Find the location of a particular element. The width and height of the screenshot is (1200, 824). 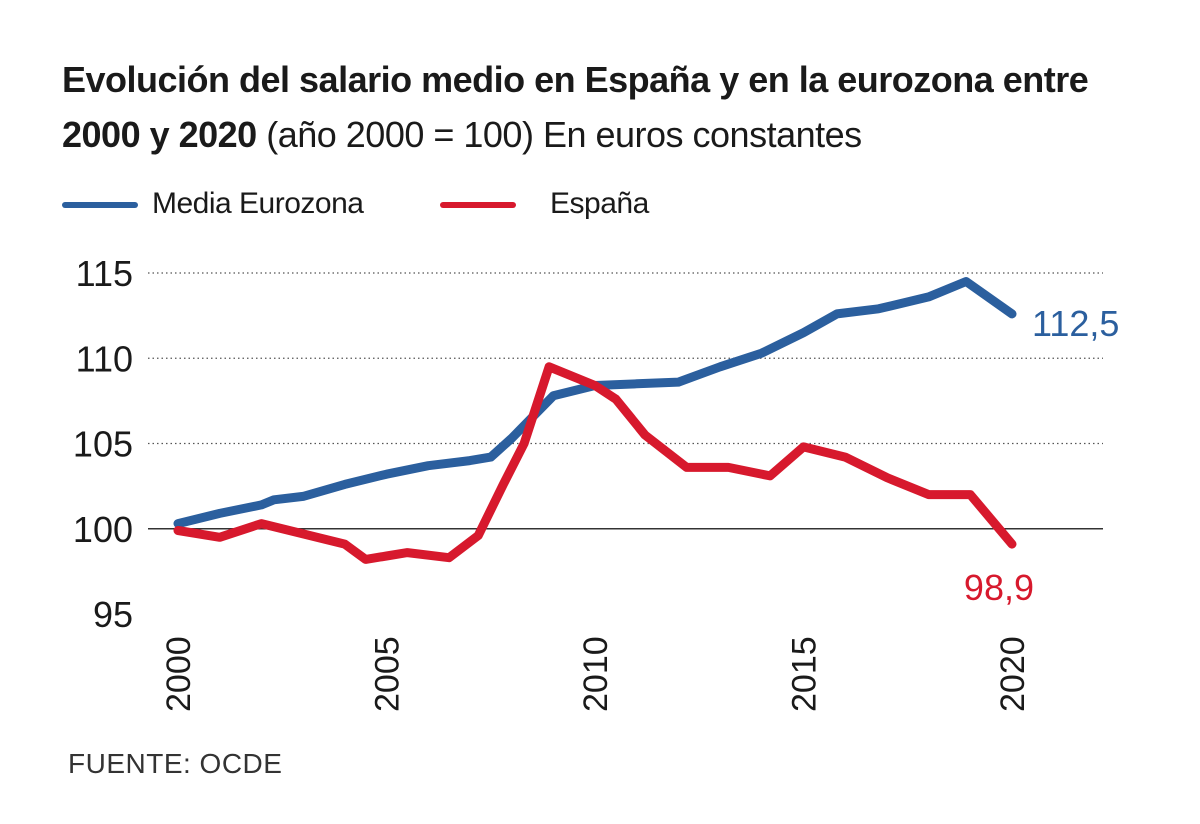

legend-label-espana: España is located at coordinates (599, 203).